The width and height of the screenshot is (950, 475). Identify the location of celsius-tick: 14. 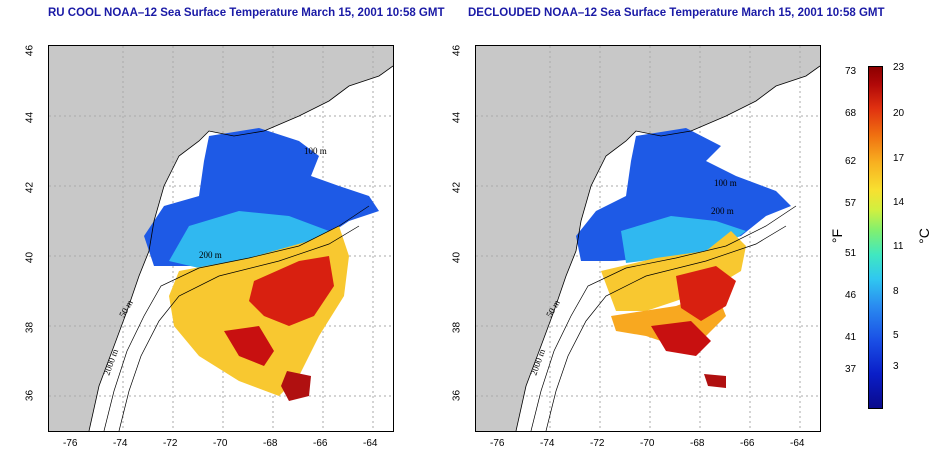
(899, 202).